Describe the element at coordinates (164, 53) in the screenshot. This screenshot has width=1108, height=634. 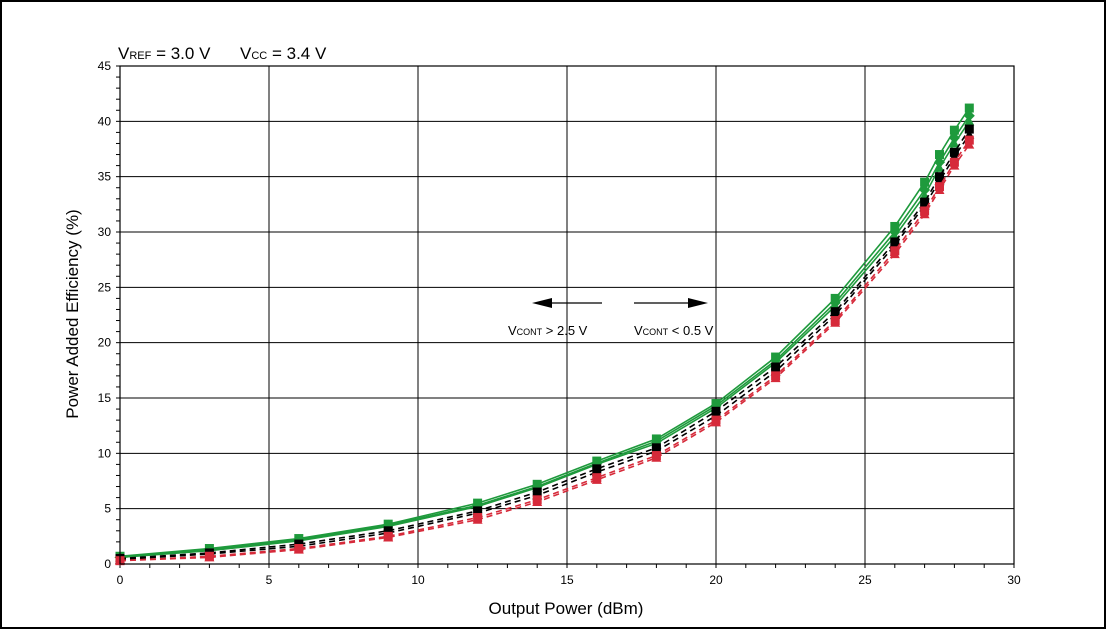
I see `condition-vref: VREF = 3.0 V` at that location.